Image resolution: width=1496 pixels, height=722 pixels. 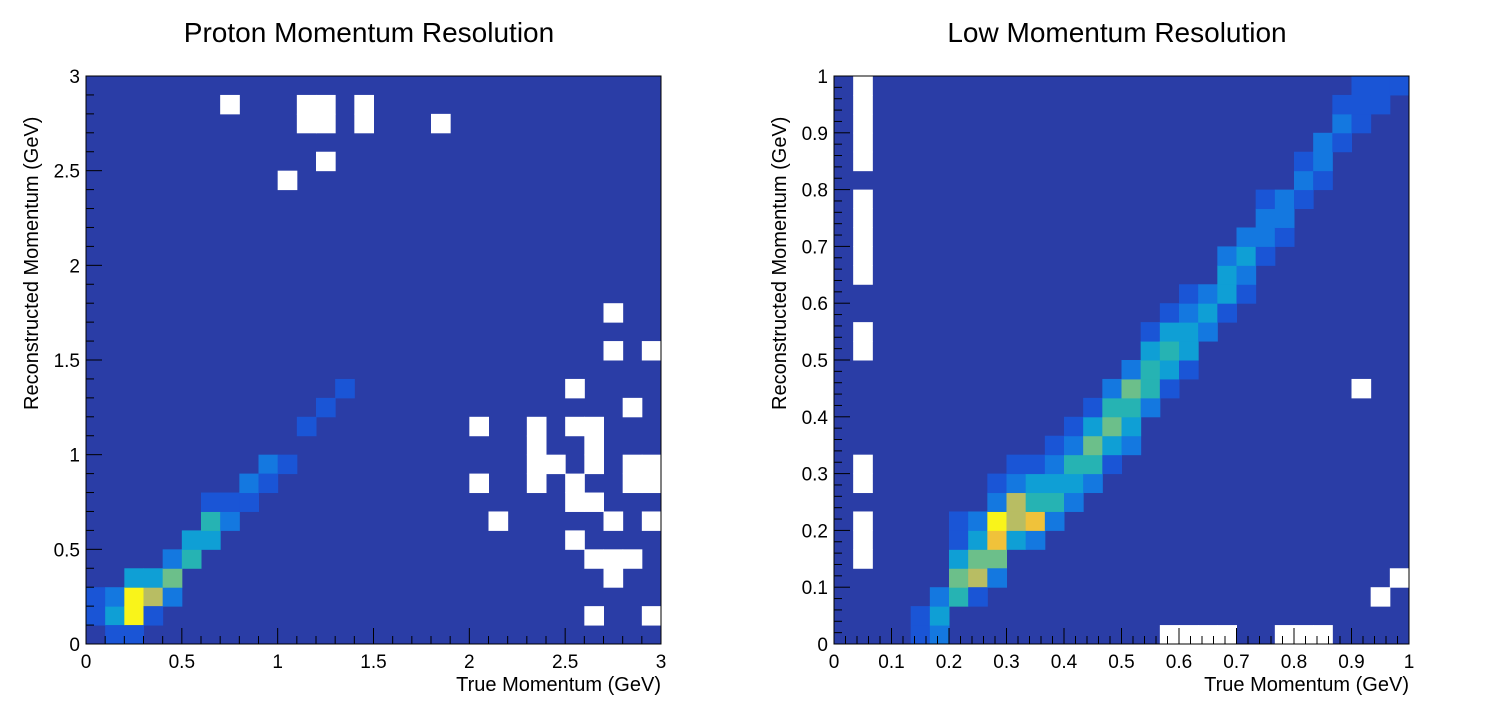 I want to click on x-tick-label: 0.3, so click(x=1006, y=662).